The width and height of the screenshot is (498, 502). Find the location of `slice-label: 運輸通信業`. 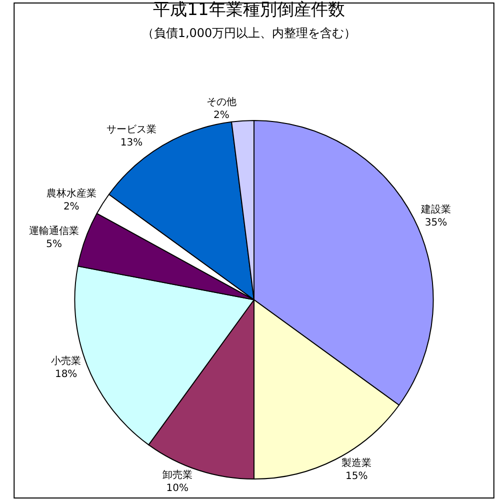

slice-label: 運輸通信業 is located at coordinates (54, 231).